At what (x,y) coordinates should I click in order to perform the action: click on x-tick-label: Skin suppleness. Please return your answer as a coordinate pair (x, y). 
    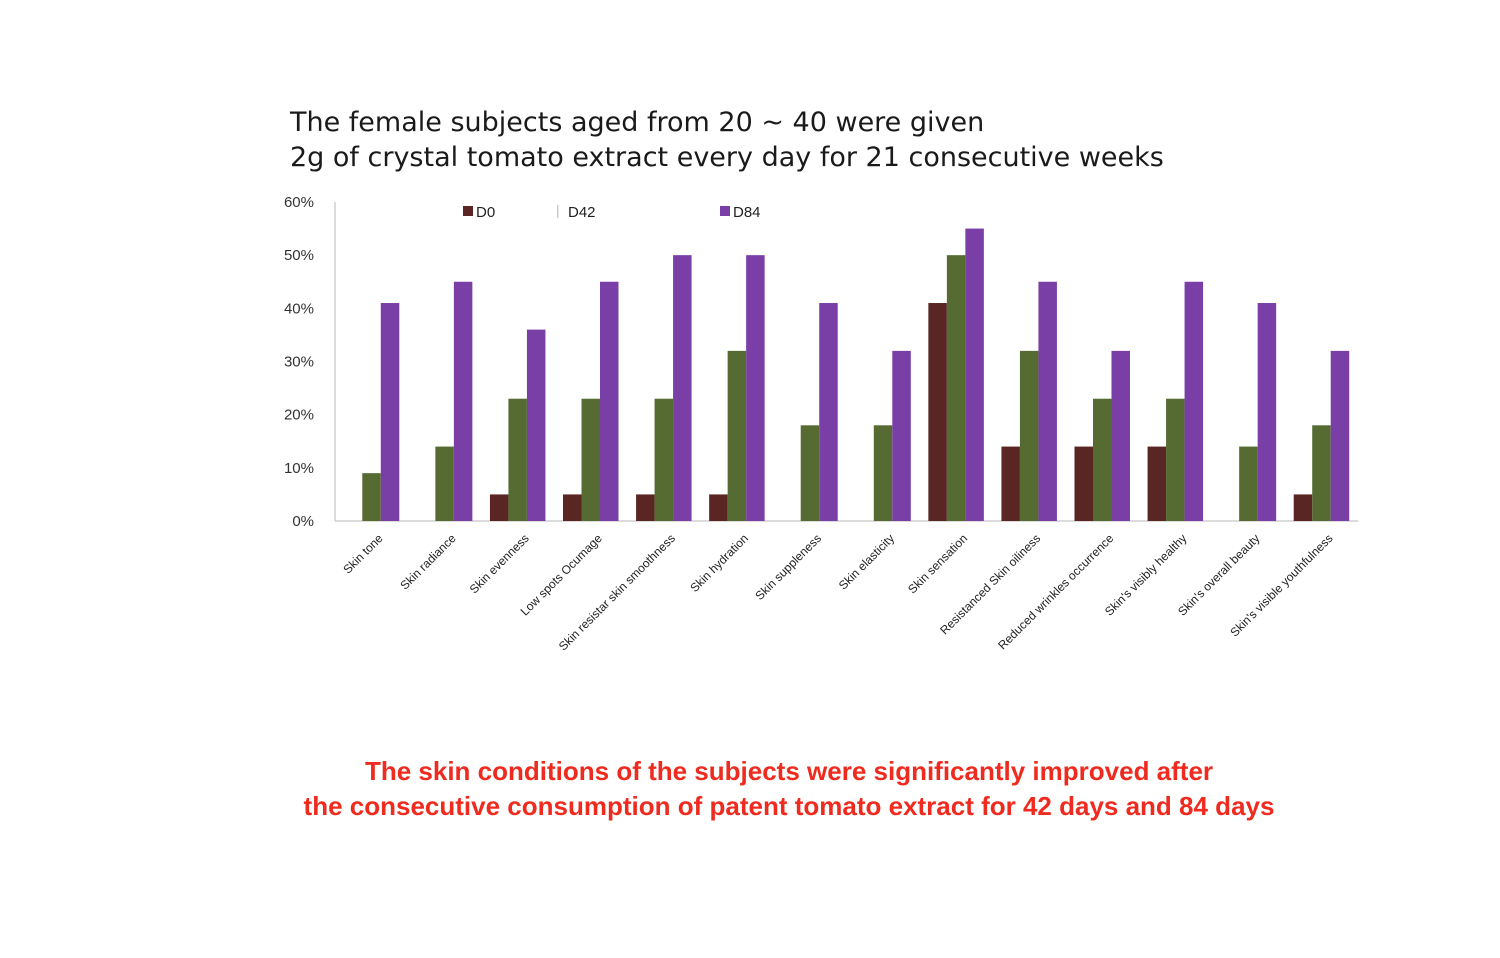
    Looking at the image, I should click on (788, 567).